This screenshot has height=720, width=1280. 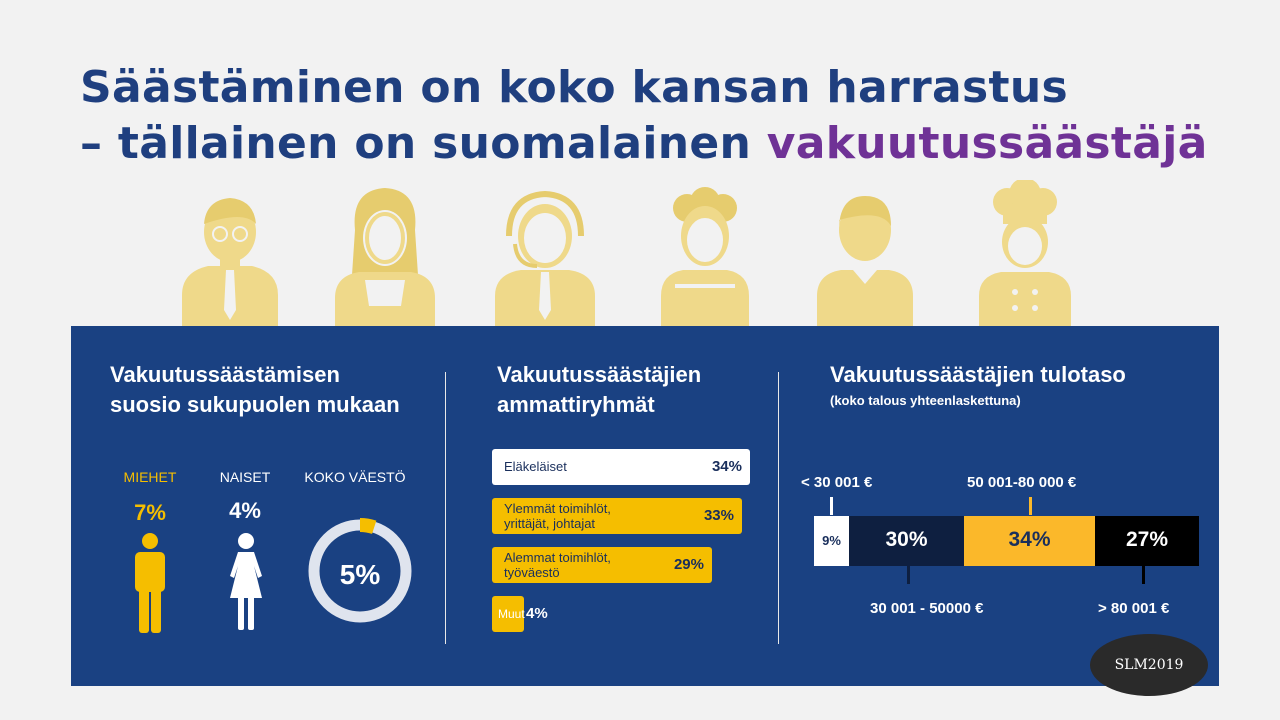 I want to click on all-population-donut: 5%, so click(x=360, y=570).